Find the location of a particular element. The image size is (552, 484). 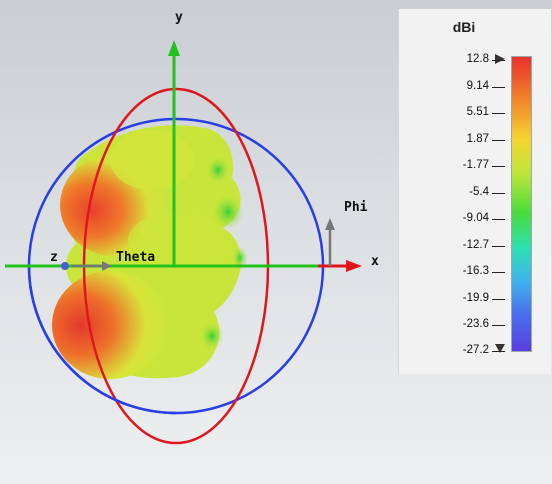

max-marker-icon is located at coordinates (500, 59).